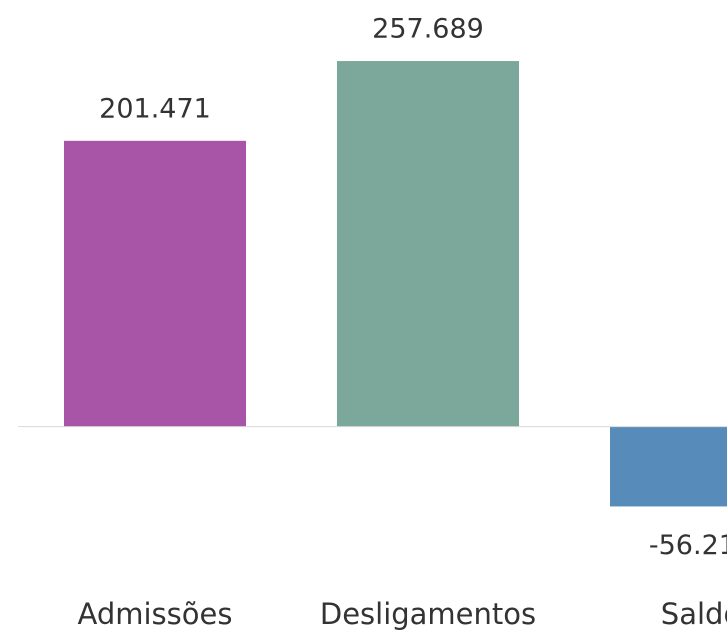  Describe the element at coordinates (688, 545) in the screenshot. I see `data-label: -56.218` at that location.